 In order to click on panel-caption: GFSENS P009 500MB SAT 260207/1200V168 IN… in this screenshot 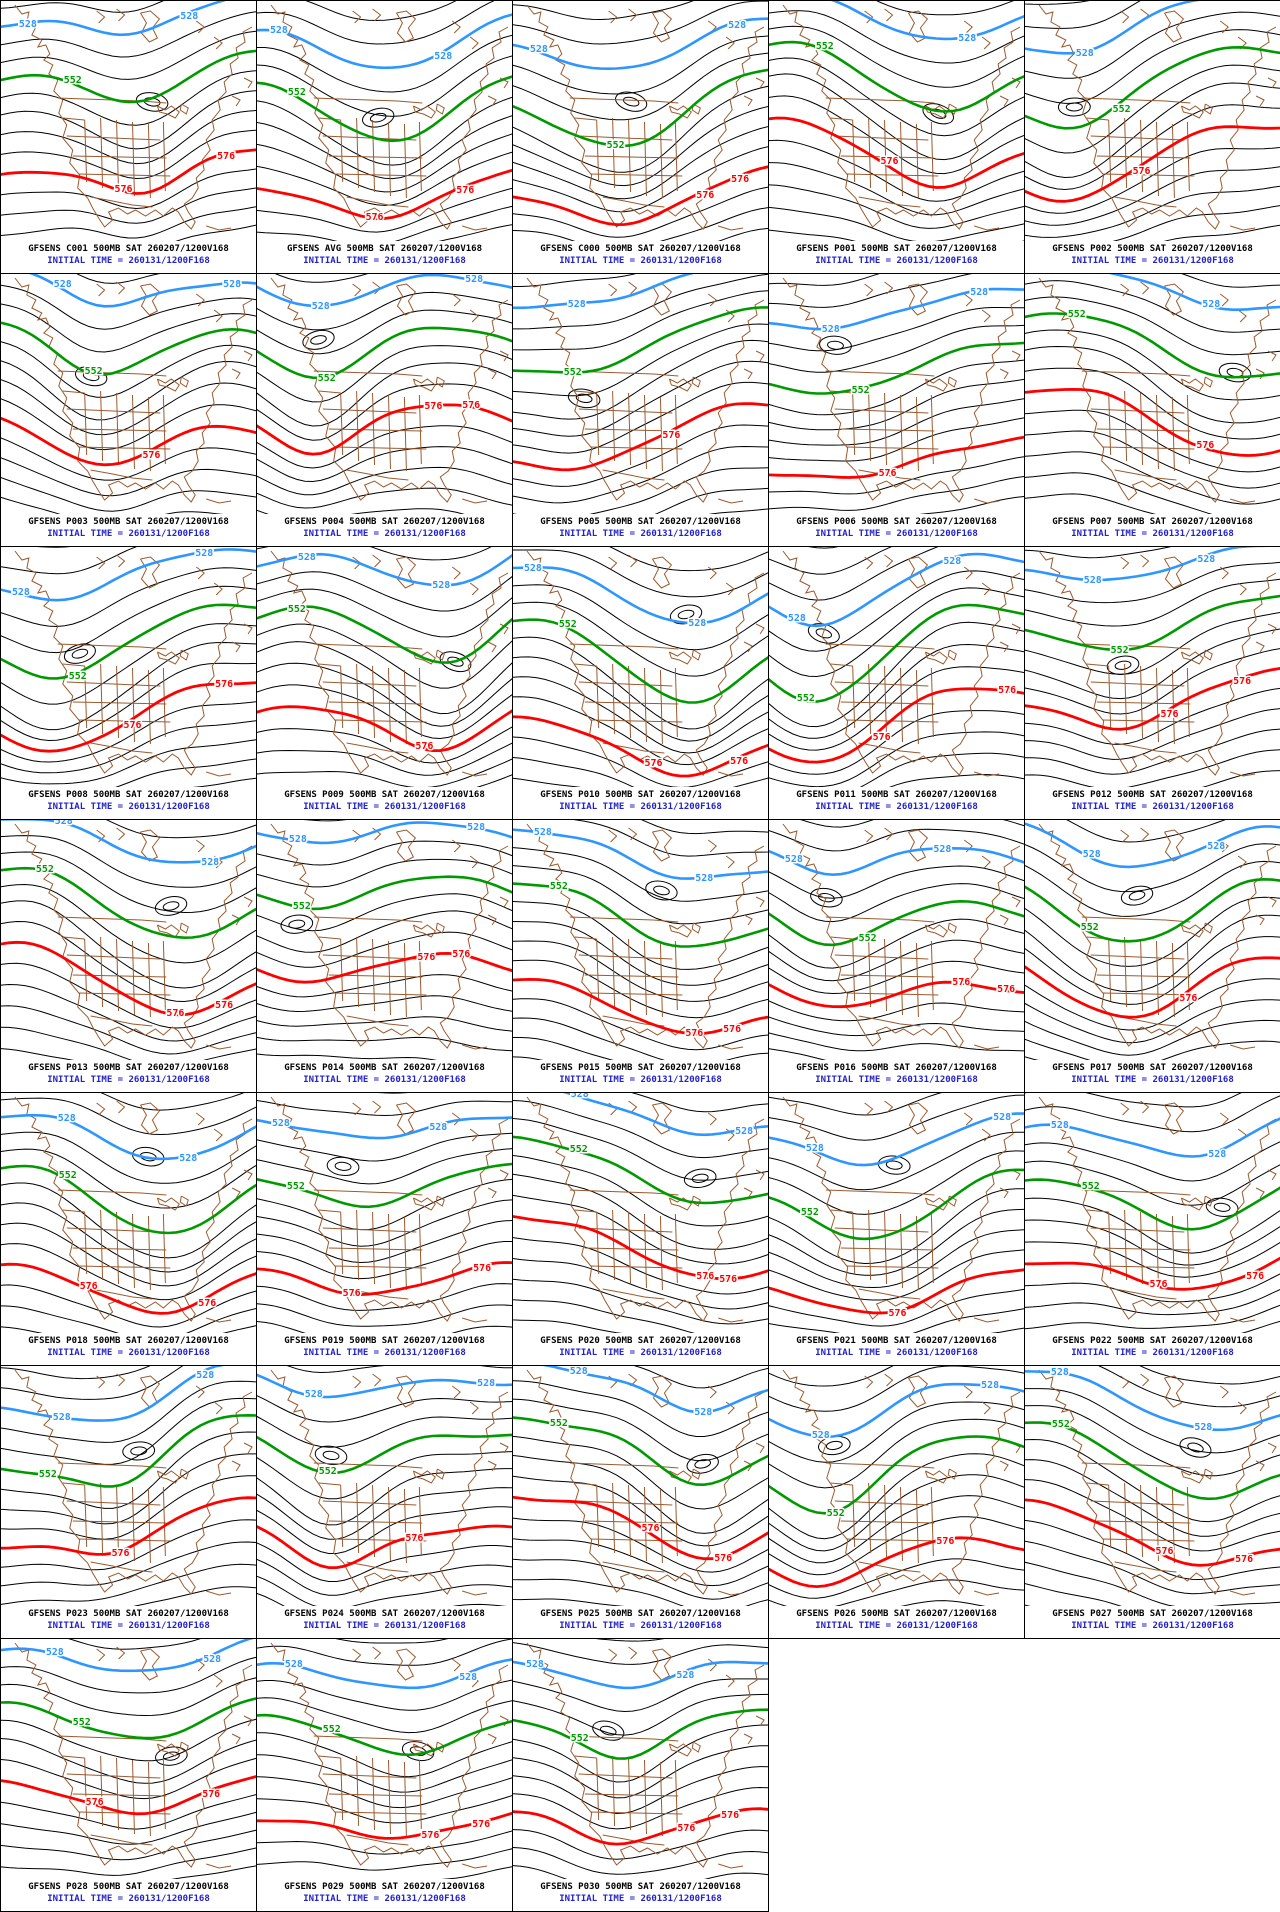, I will do `click(384, 803)`.